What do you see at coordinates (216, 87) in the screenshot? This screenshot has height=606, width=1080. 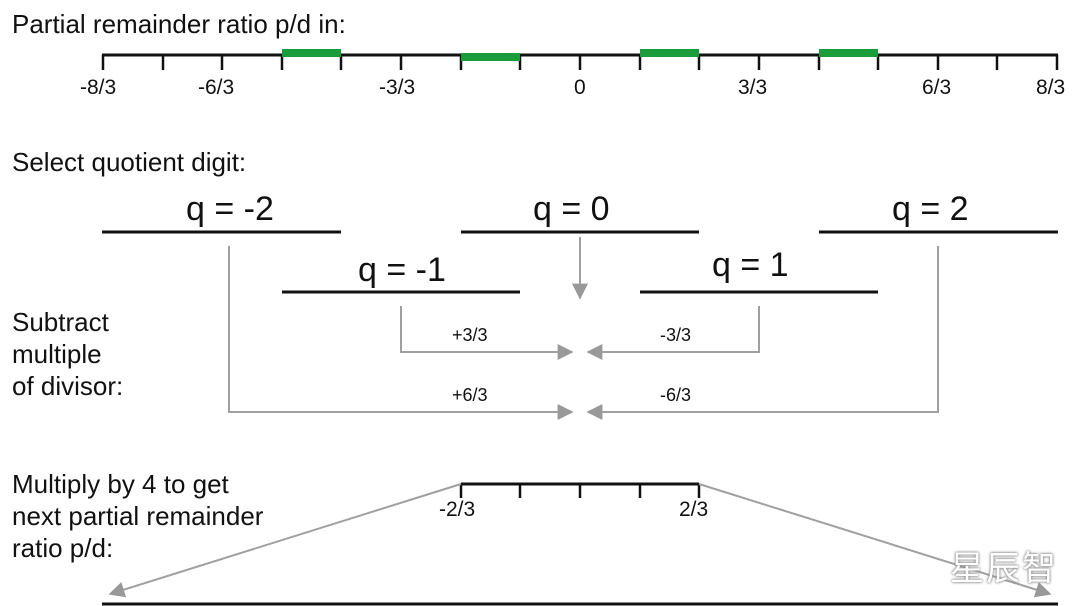 I see `axis-1-tick-label: -6/3` at bounding box center [216, 87].